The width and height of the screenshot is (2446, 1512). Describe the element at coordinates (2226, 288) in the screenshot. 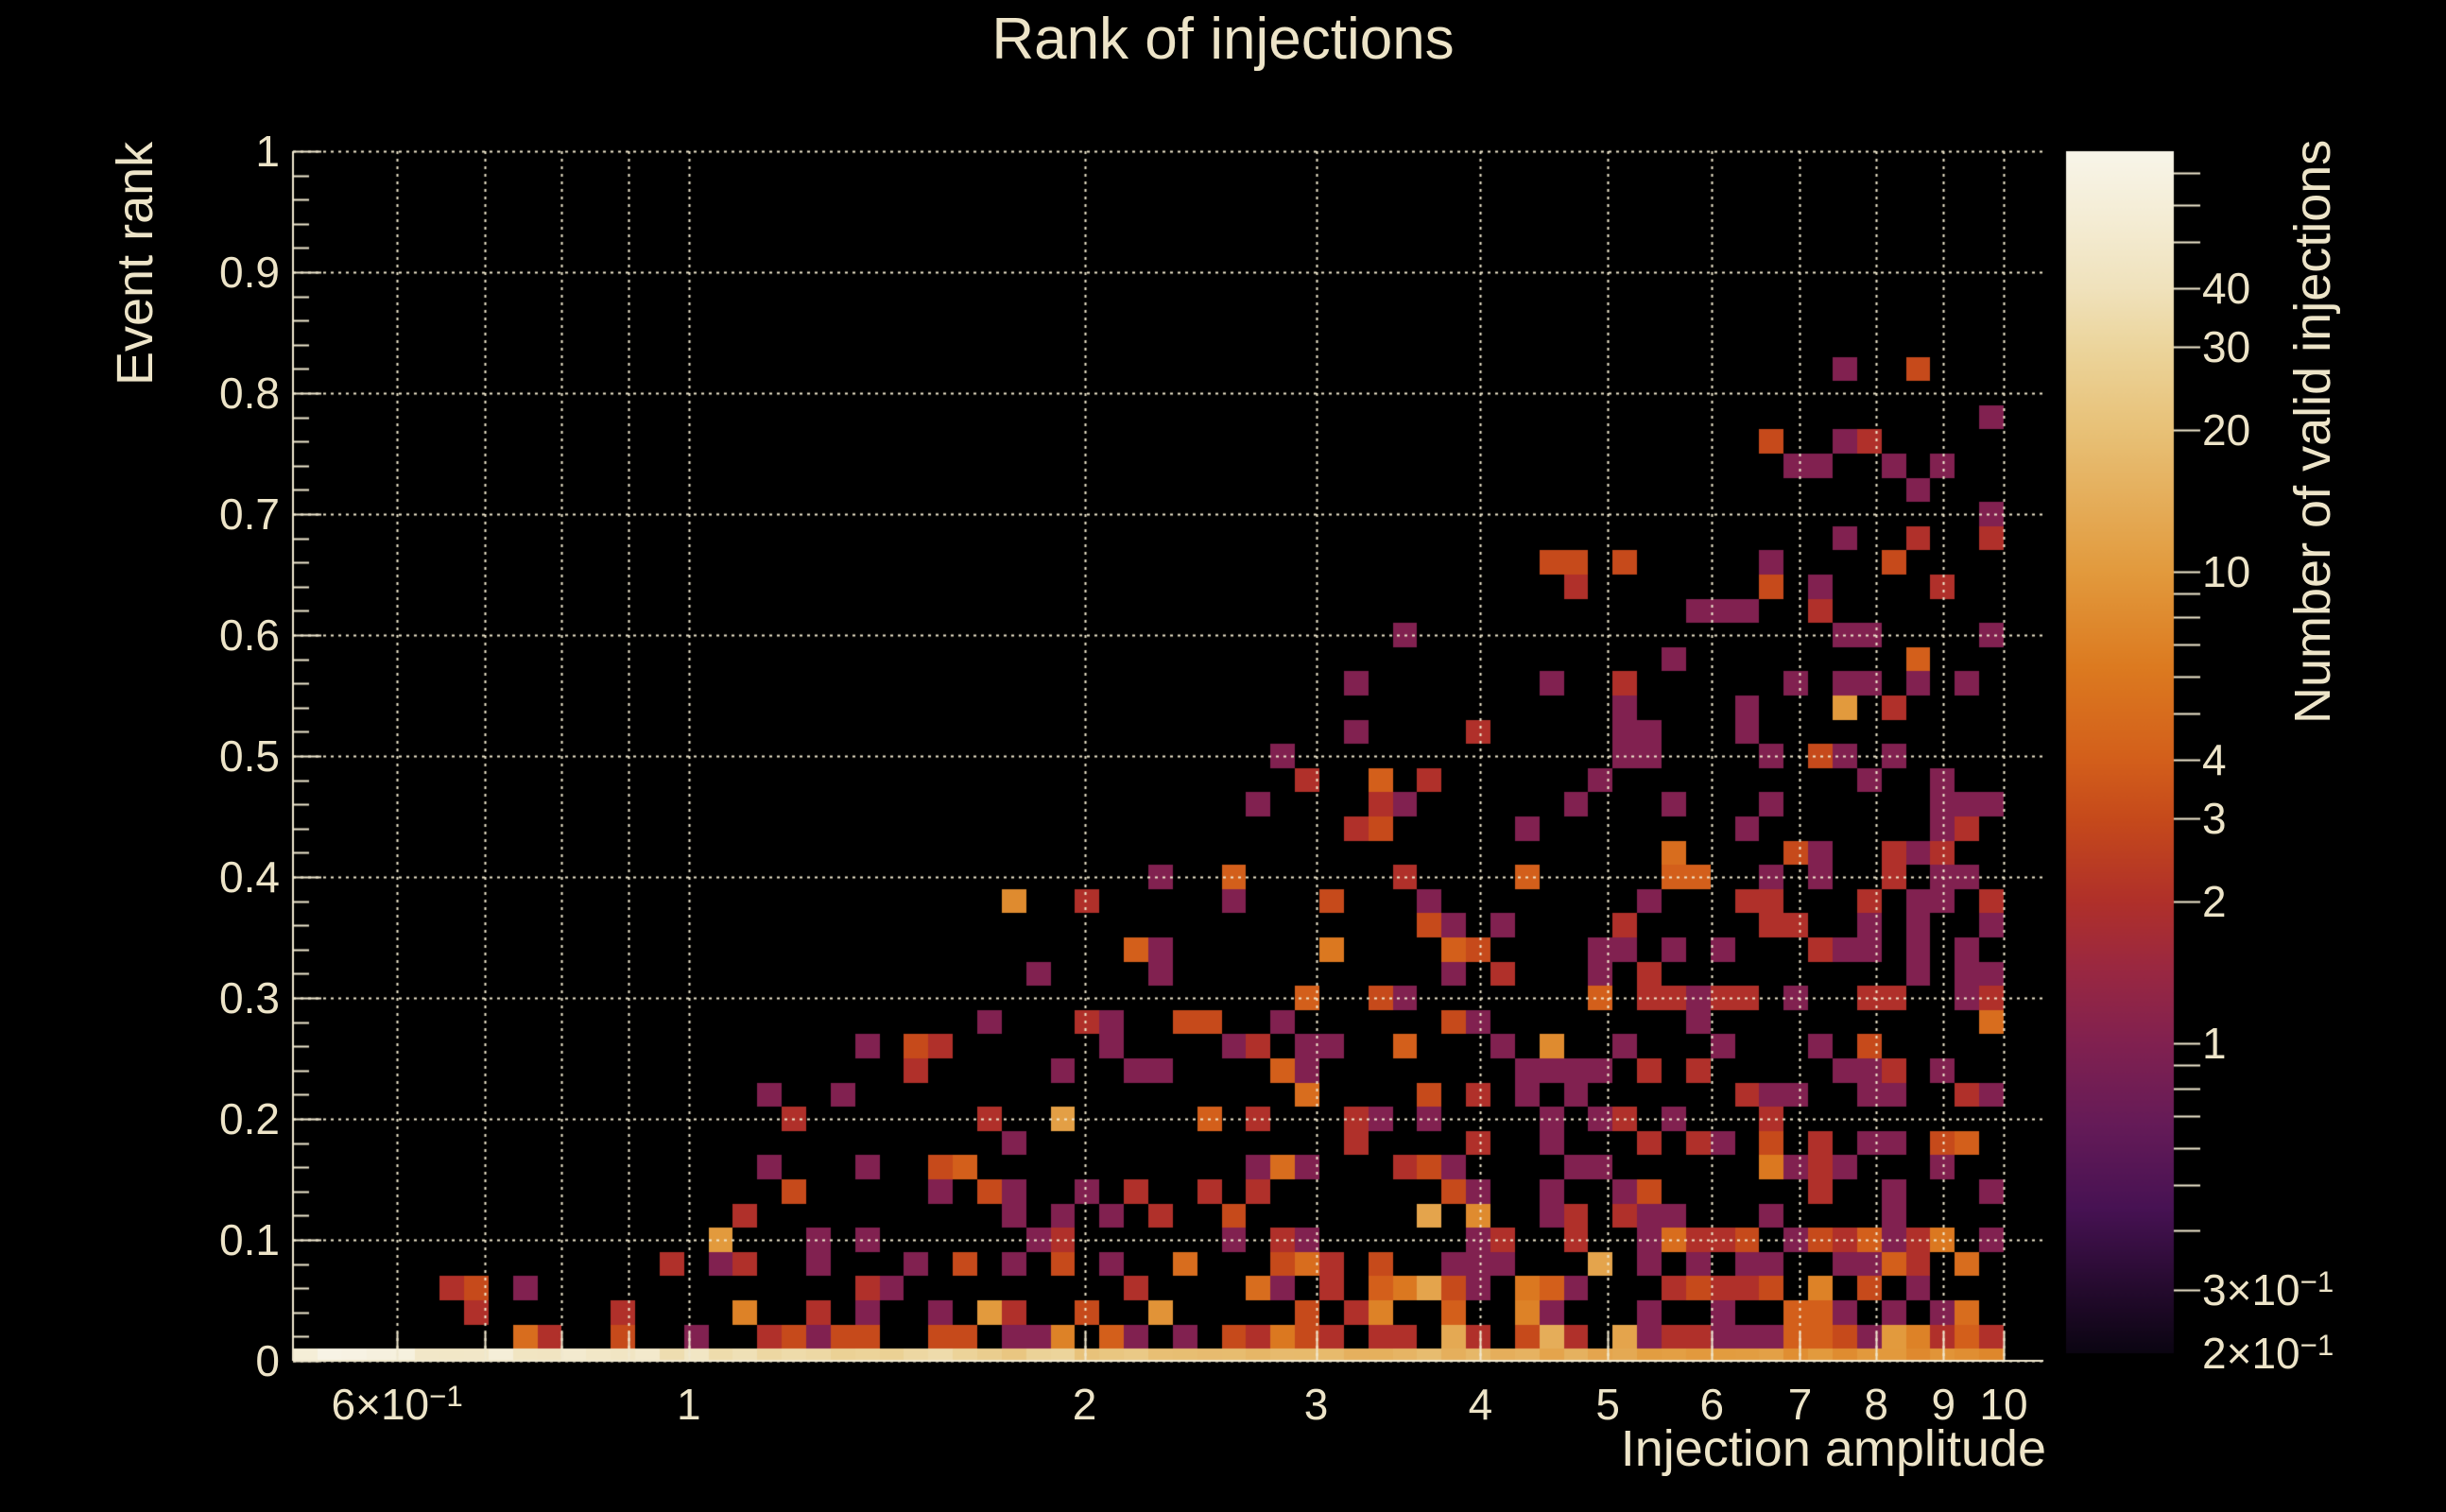

I see `ztick-label: 40` at that location.